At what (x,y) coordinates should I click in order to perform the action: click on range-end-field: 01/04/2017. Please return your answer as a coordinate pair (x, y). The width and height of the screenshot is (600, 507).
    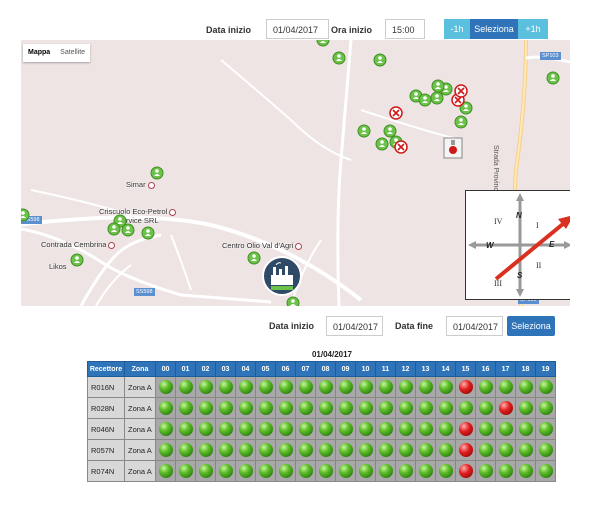
    Looking at the image, I should click on (474, 326).